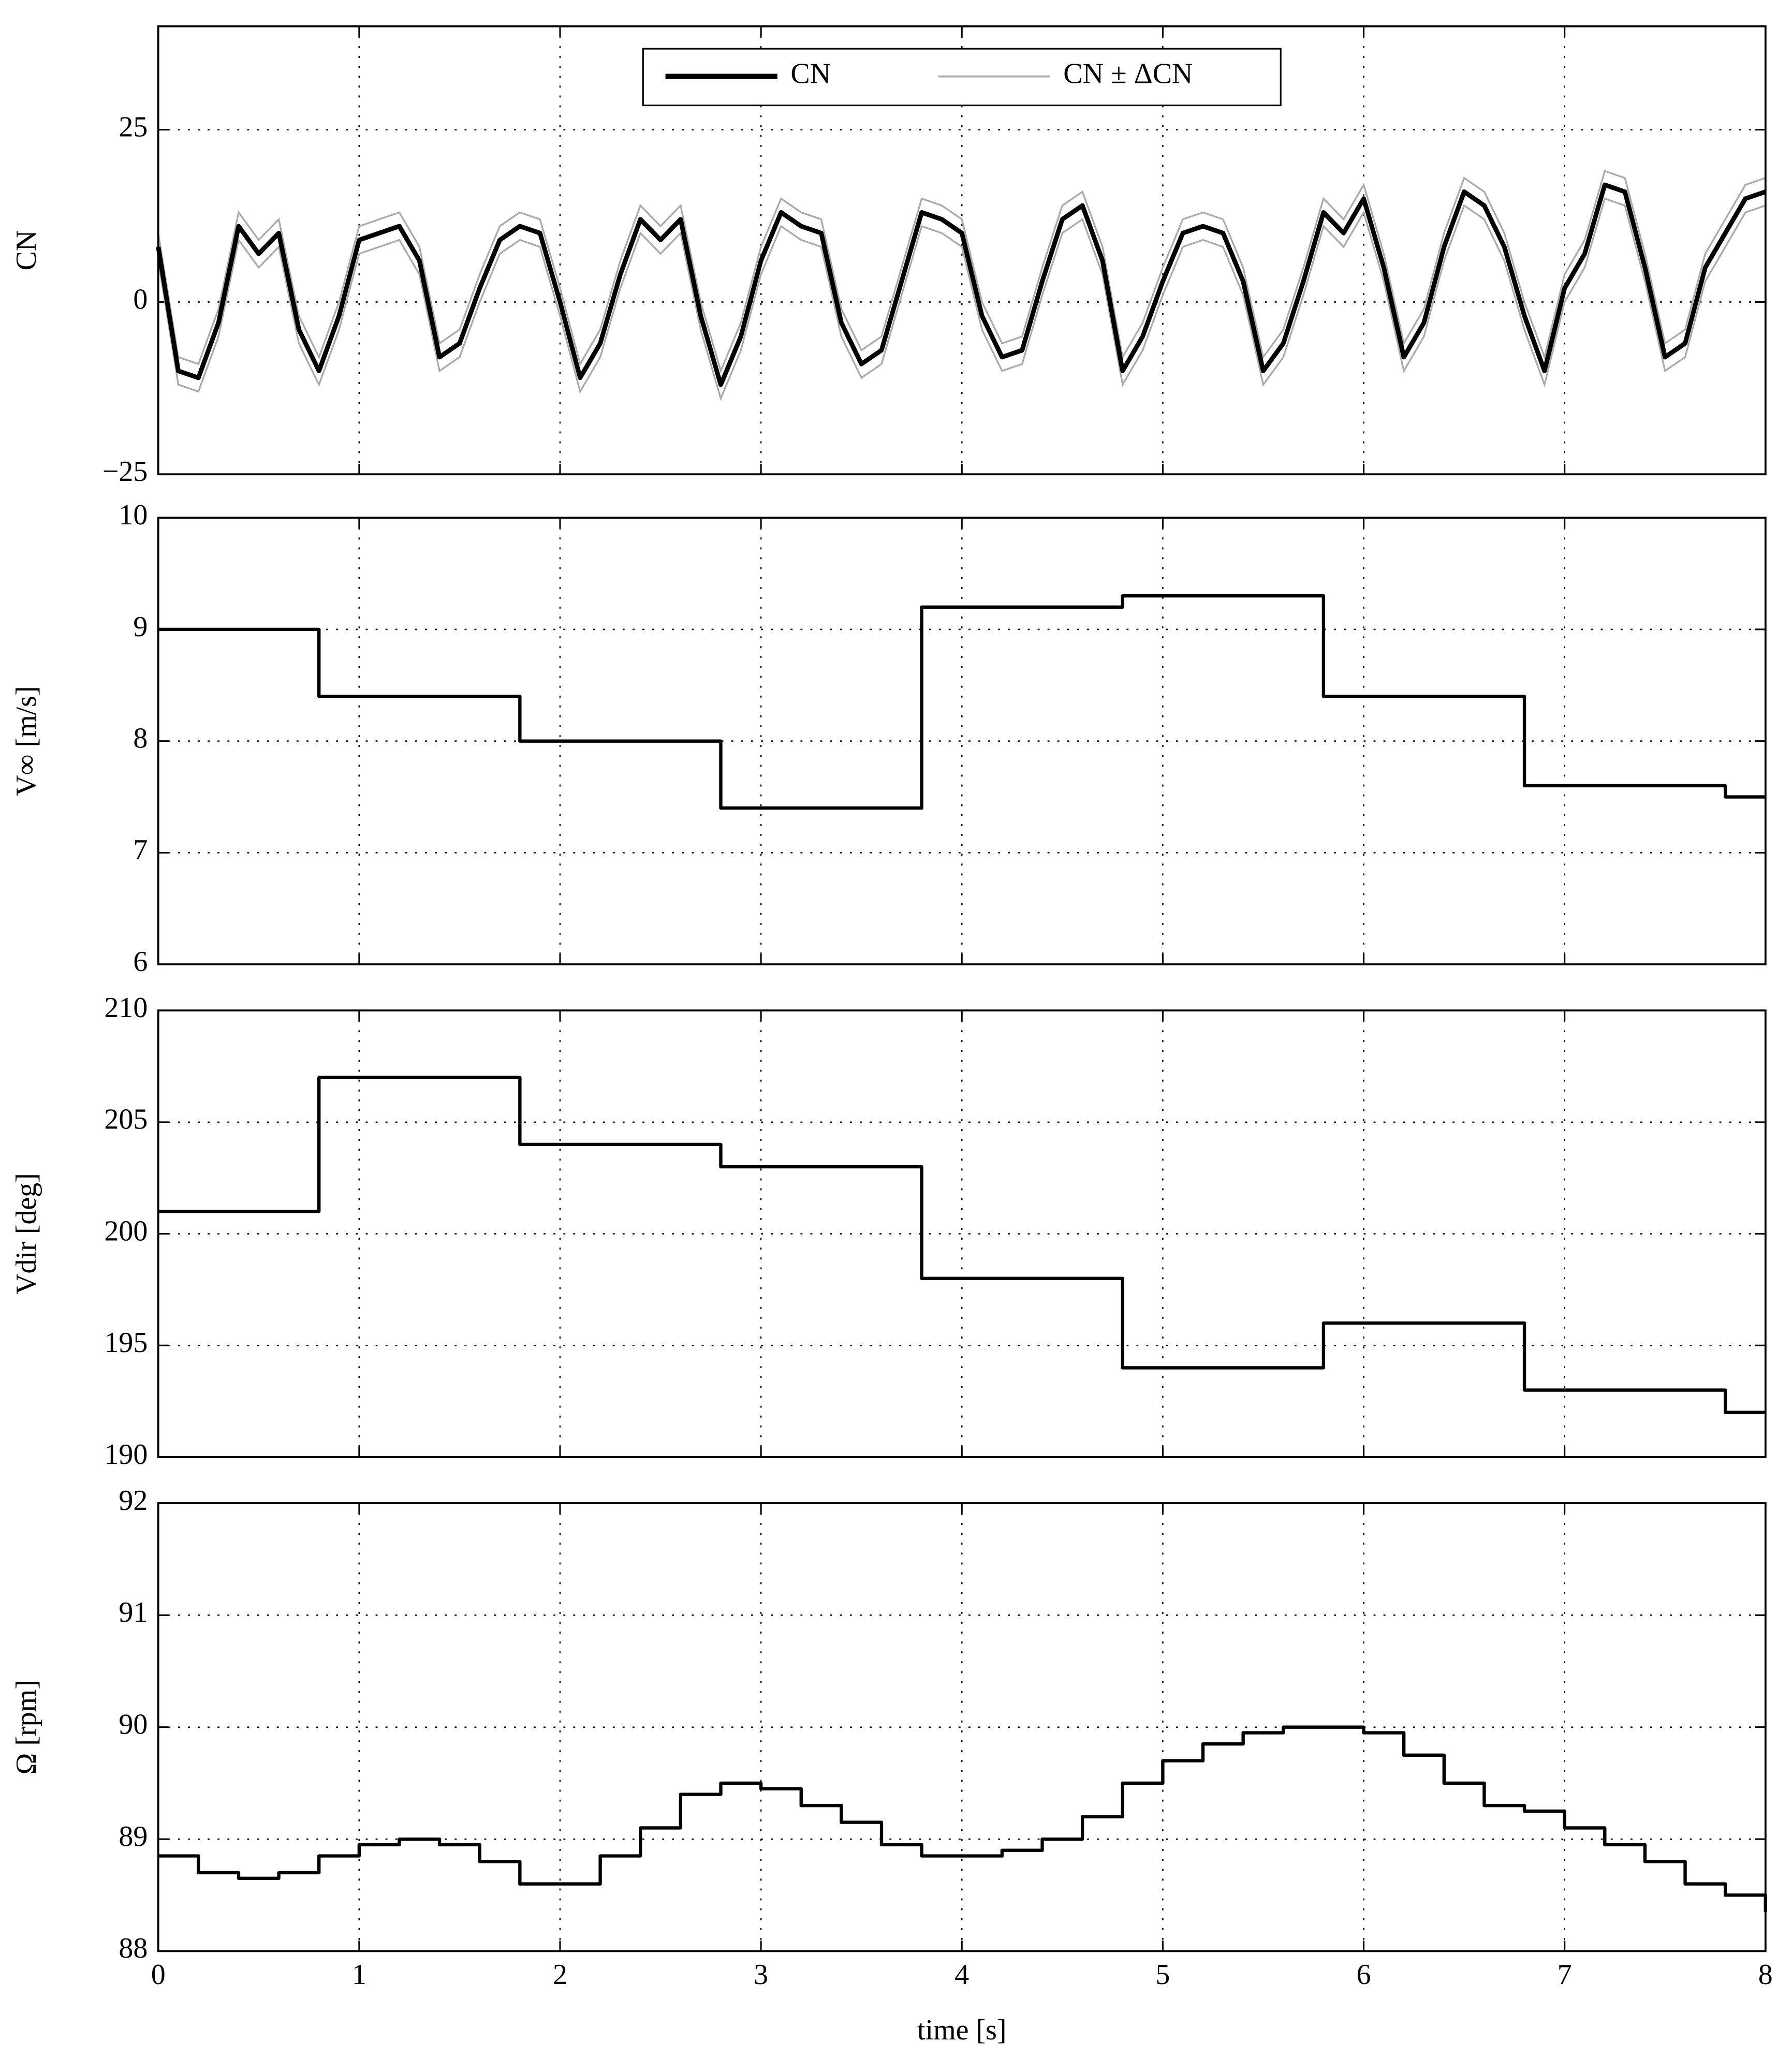 This screenshot has height=2071, width=1792. I want to click on y-tick-label: 25, so click(133, 127).